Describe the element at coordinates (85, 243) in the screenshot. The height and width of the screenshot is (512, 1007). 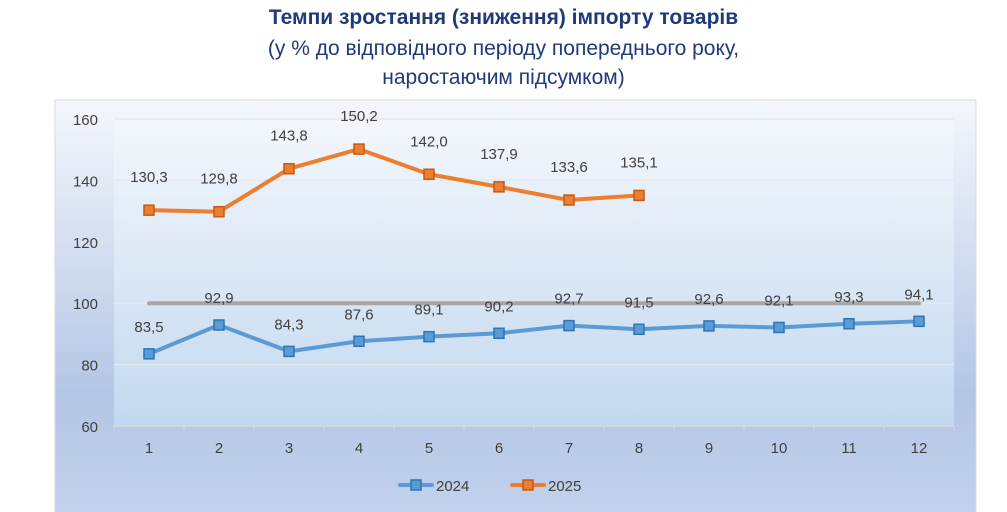
I see `y-tick-label: 120` at that location.